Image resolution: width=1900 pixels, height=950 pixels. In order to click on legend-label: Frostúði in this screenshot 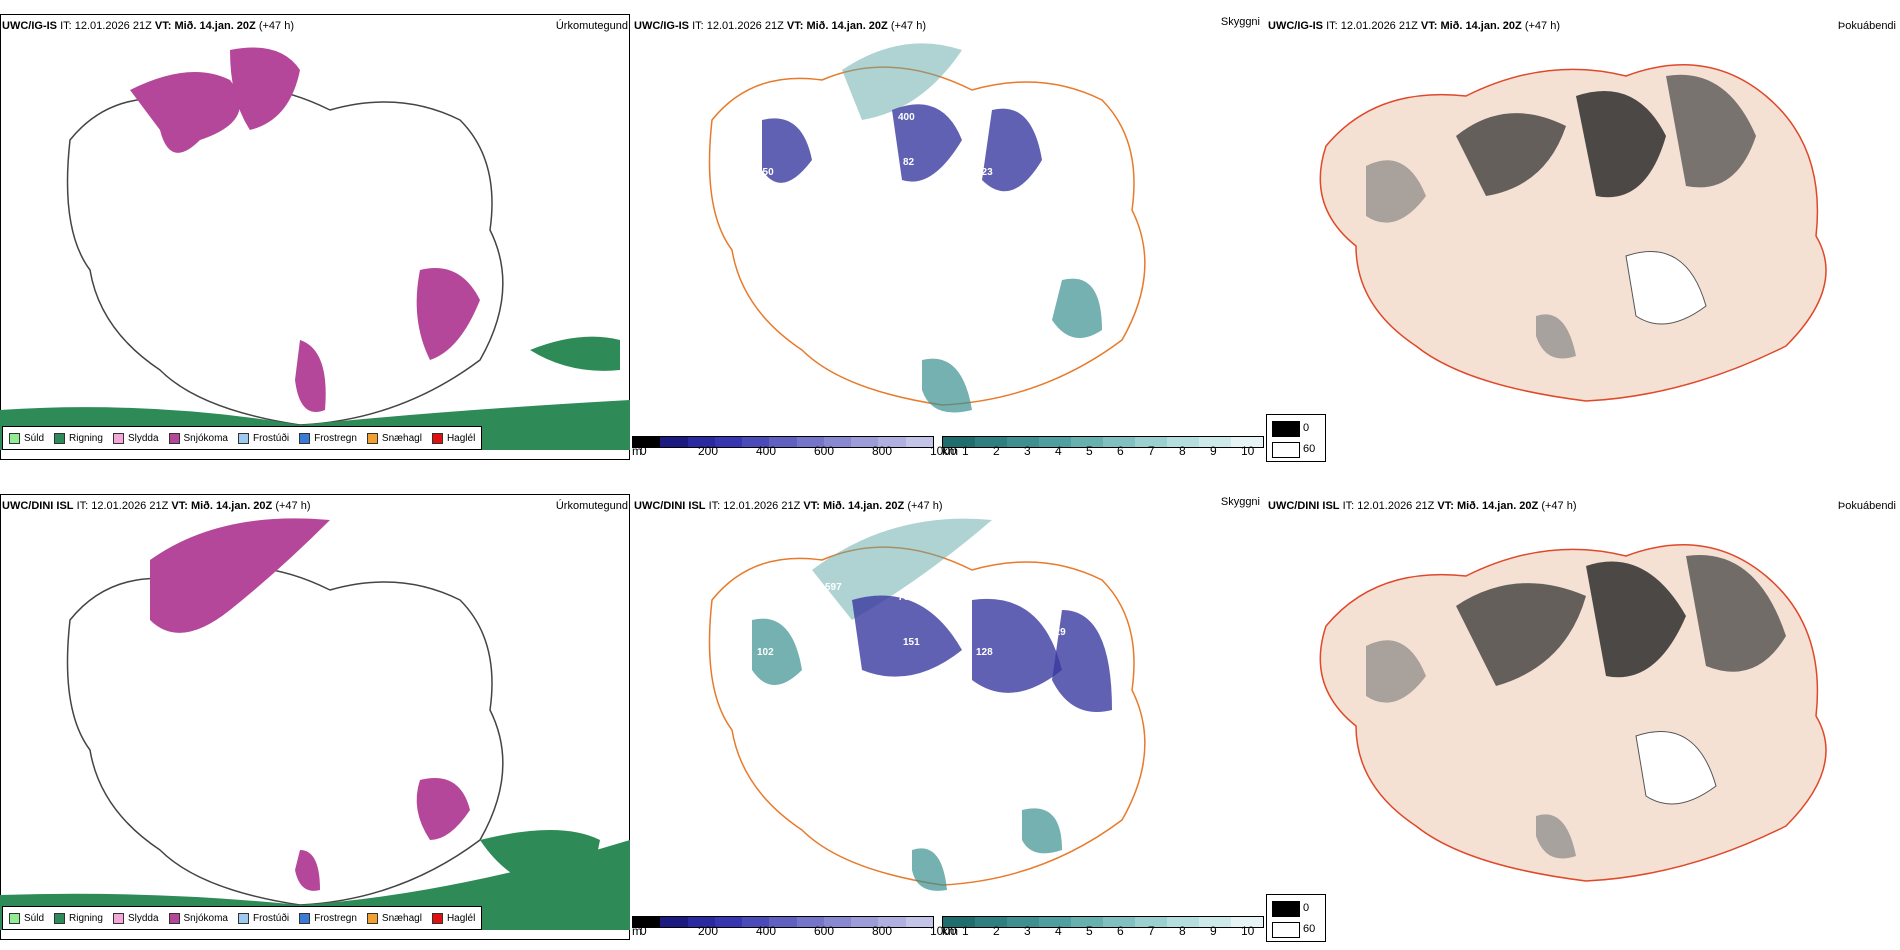, I will do `click(271, 918)`.